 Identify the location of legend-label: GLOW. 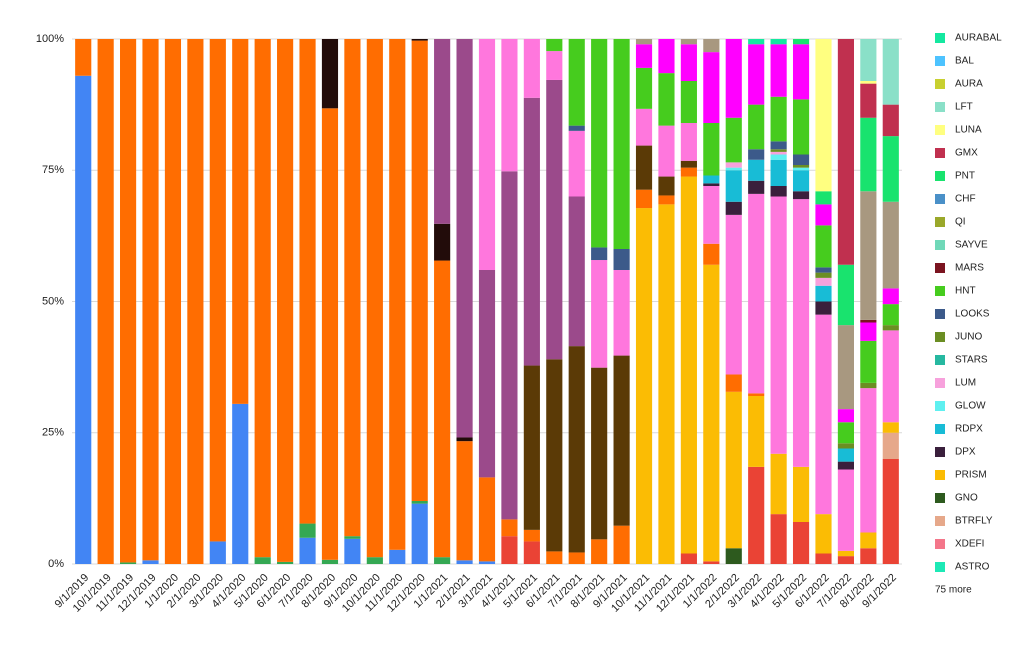
(970, 406).